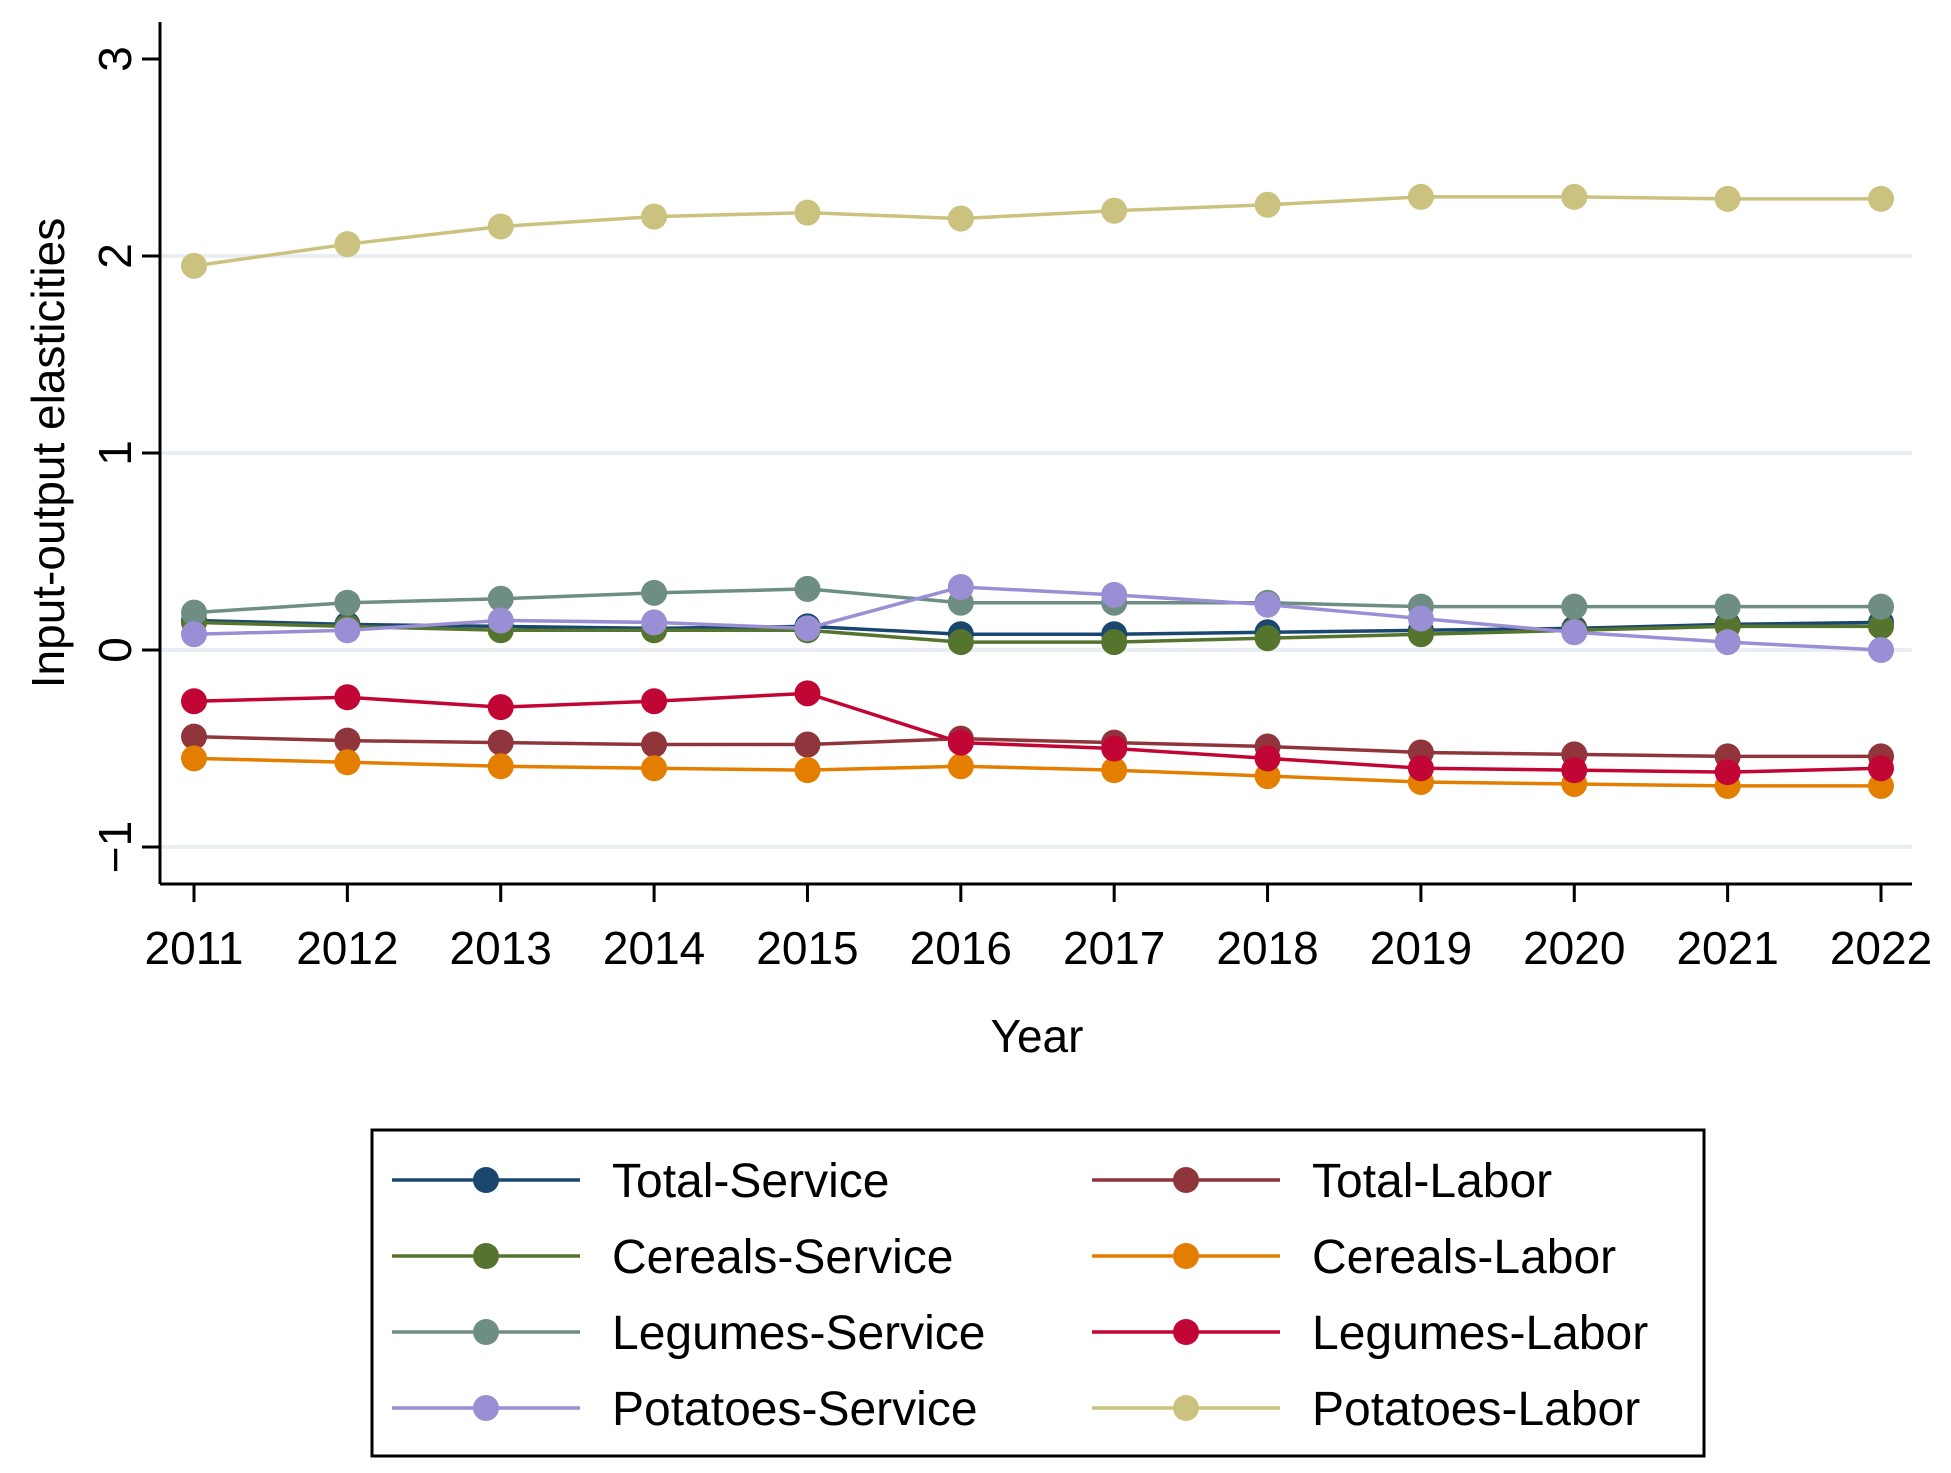 The width and height of the screenshot is (1951, 1473). I want to click on legend-item-potatoes-labor: Potatoes-Labor, so click(1366, 1409).